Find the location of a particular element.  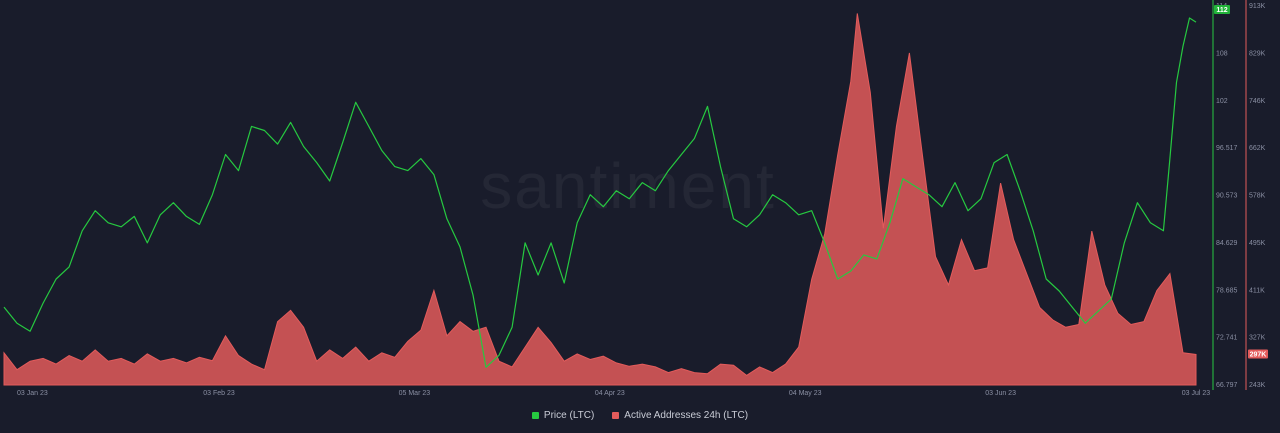

x-tick-label: 05 Mar 23 is located at coordinates (415, 393).